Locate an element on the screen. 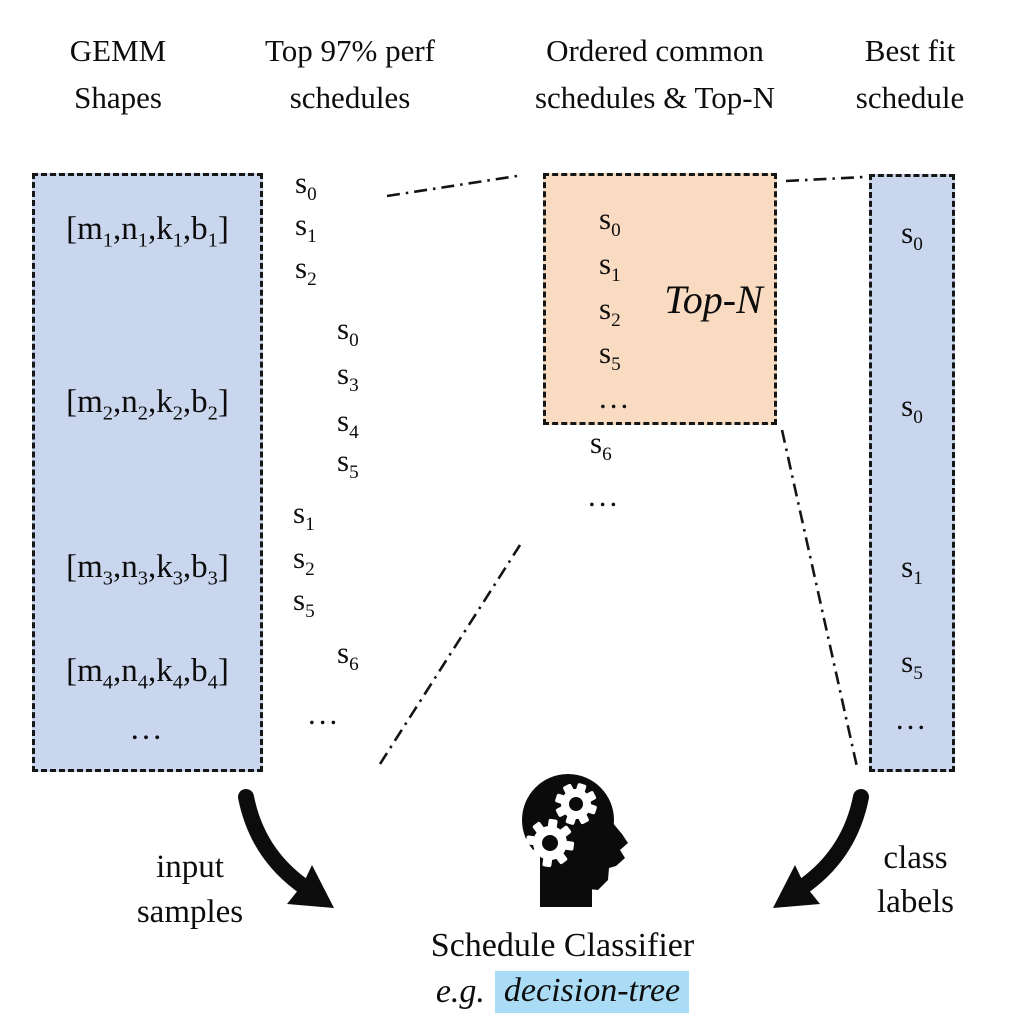  header-line: schedules & Top-N is located at coordinates (655, 97).